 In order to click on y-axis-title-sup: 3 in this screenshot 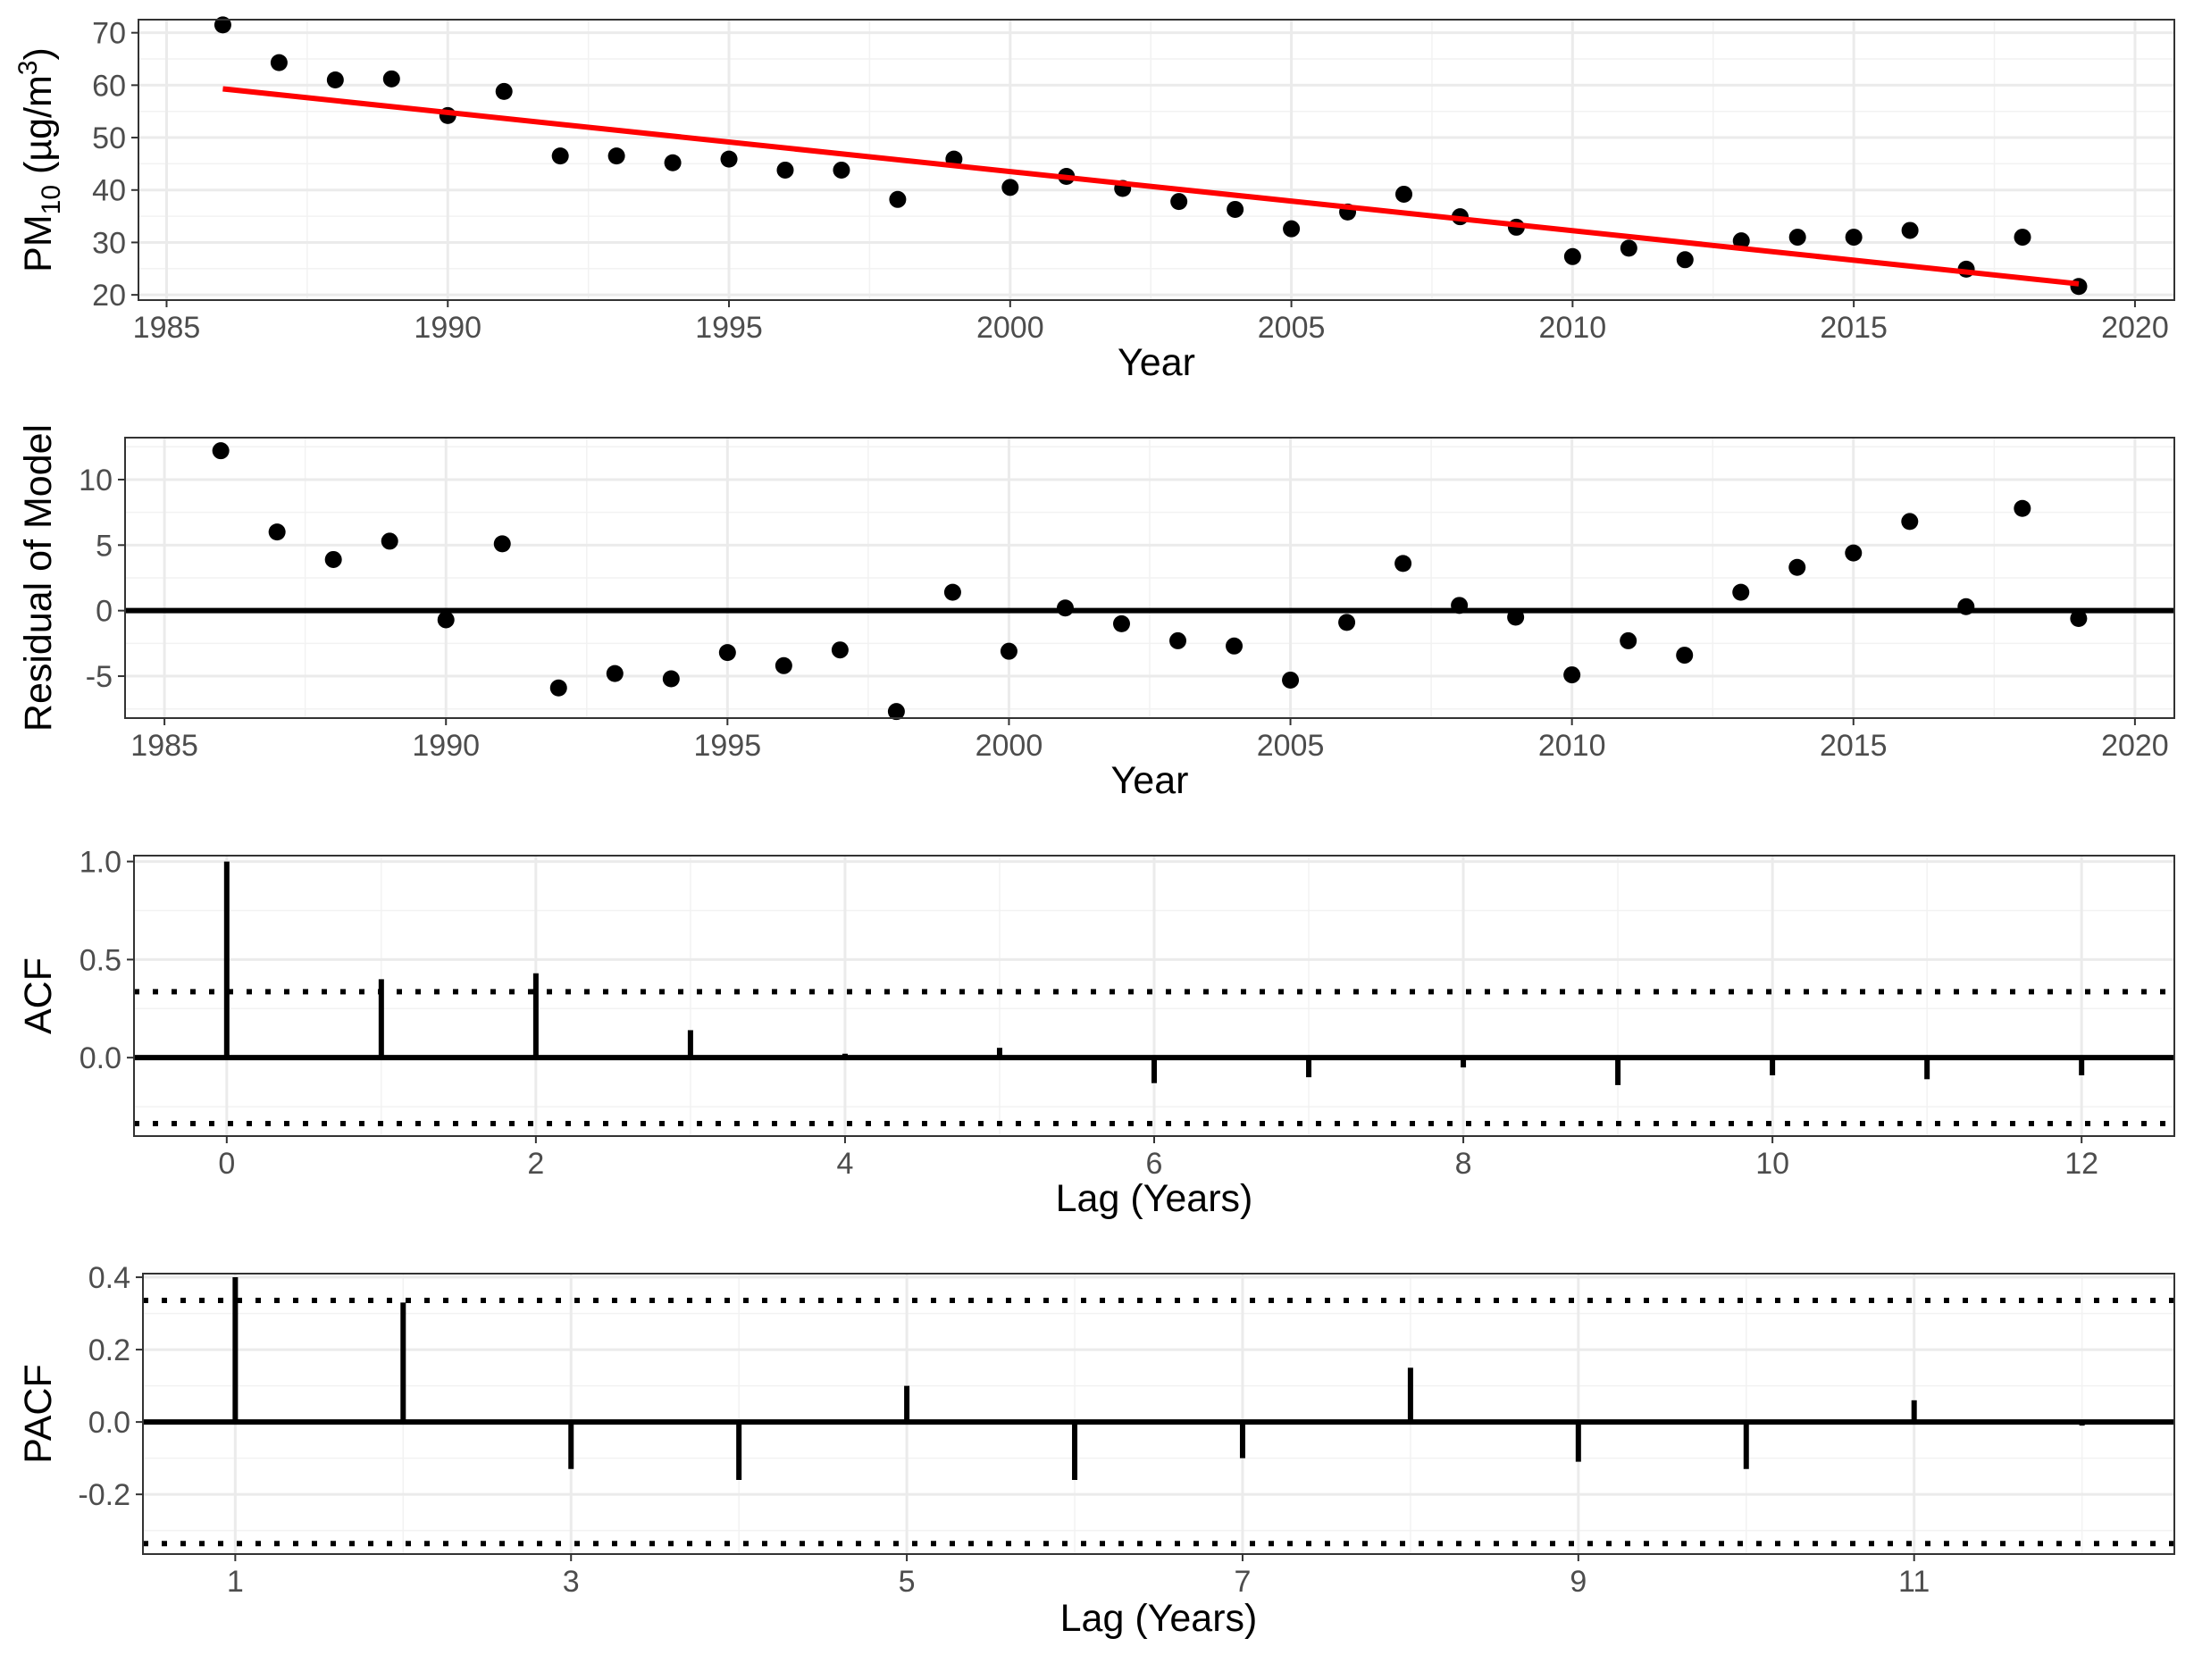, I will do `click(28, 68)`.